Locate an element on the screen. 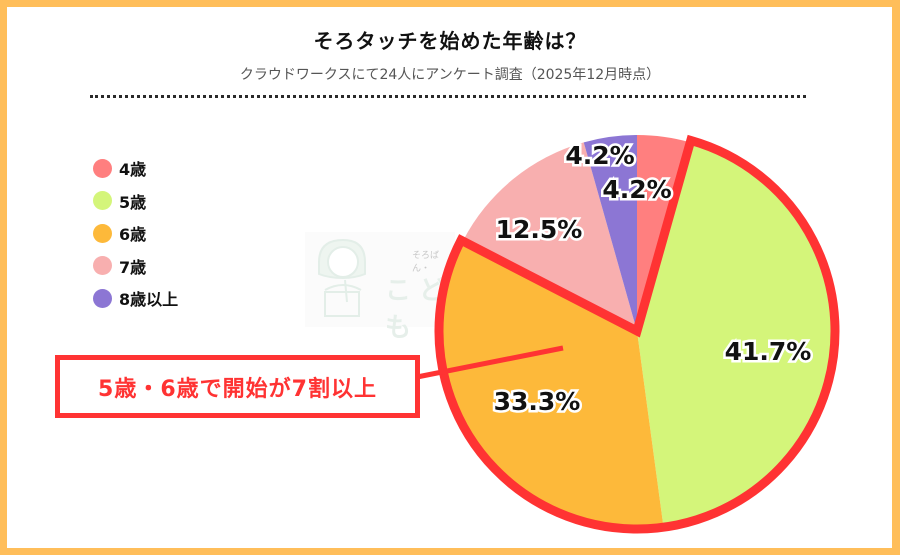 The width and height of the screenshot is (900, 555). callout-box: 5歳・6歳で開始が7割以上 is located at coordinates (237, 386).